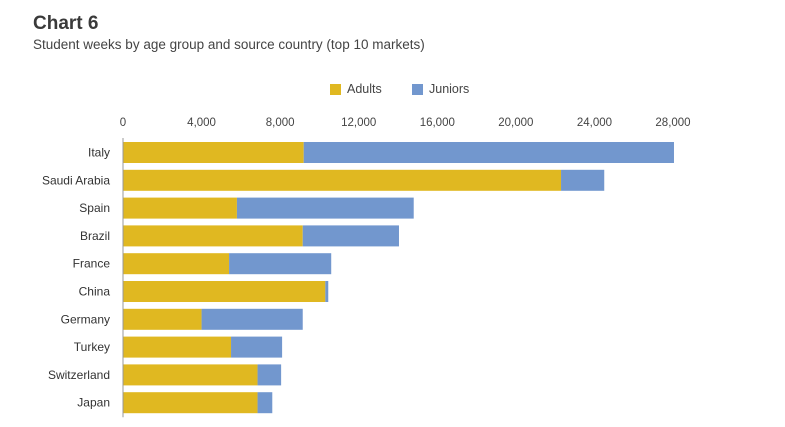 The width and height of the screenshot is (785, 427). I want to click on chart-title: Chart 6, so click(66, 23).